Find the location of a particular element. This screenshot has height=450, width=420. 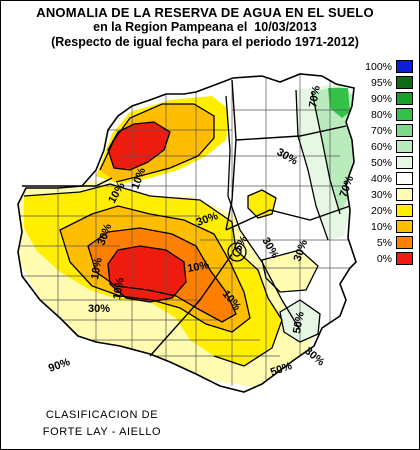

map-subtitle: en la Region Pampeana el 10/03/2013 is located at coordinates (205, 27).